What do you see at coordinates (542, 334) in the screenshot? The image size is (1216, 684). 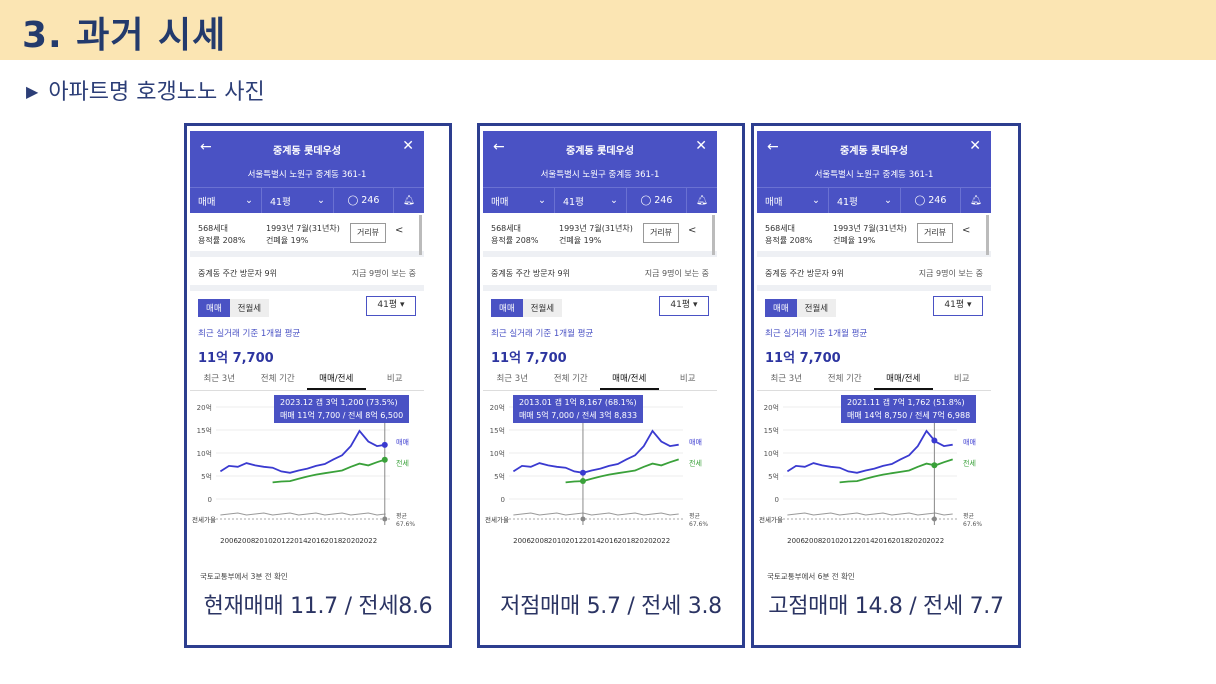 I see `average-label: 최근 실거래 기준 1개월 평균` at bounding box center [542, 334].